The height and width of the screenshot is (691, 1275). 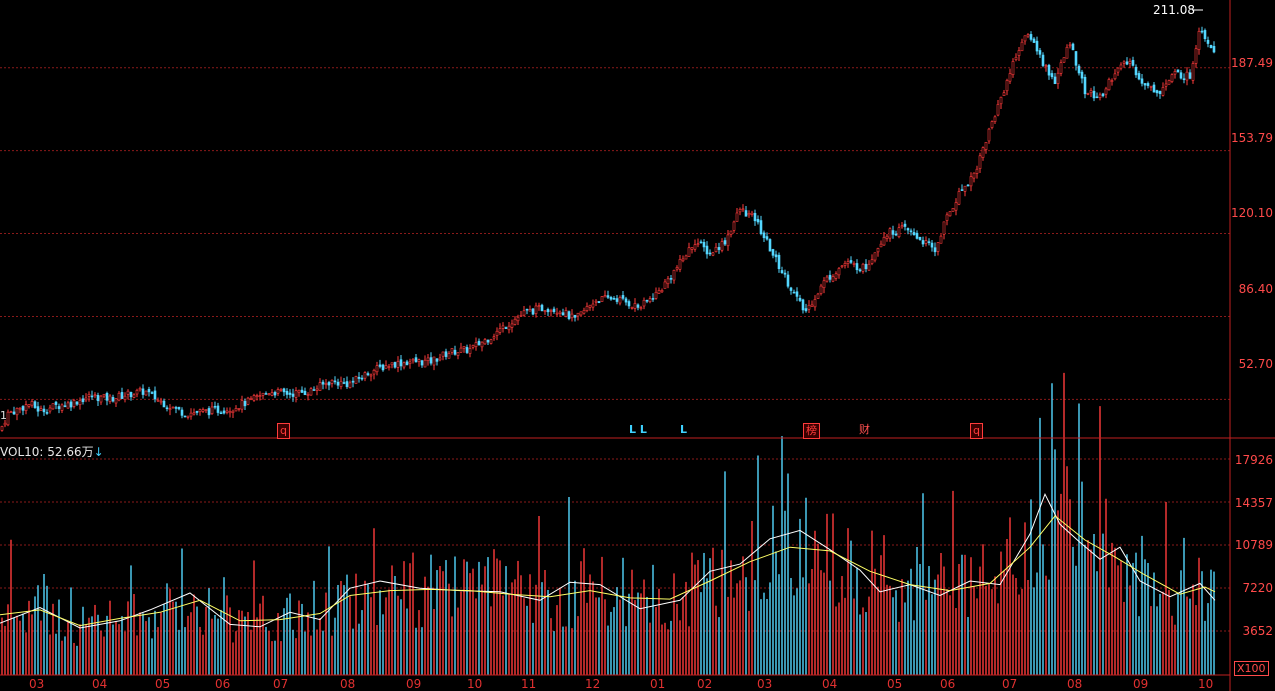 I want to click on event-marker-l-pair: L L, so click(x=638, y=429).